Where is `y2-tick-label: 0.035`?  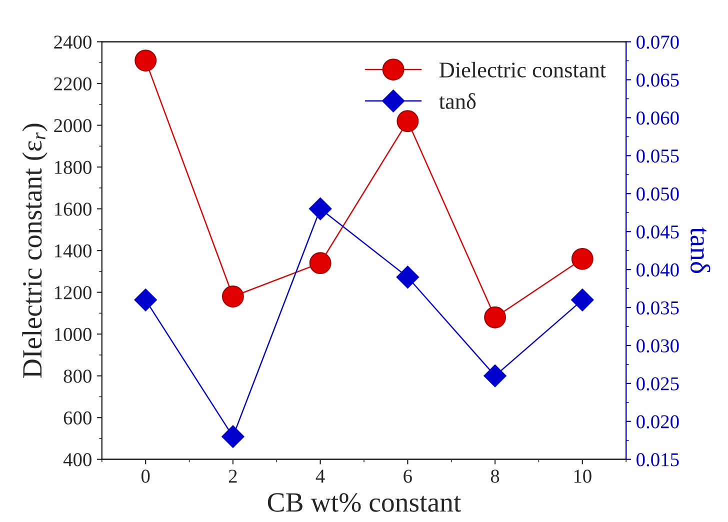 y2-tick-label: 0.035 is located at coordinates (657, 308).